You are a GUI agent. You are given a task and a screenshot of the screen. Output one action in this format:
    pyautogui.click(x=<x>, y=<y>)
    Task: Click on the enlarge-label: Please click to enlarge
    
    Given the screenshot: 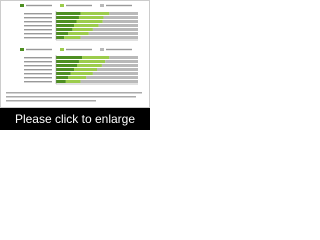 What is the action you would take?
    pyautogui.click(x=75, y=119)
    